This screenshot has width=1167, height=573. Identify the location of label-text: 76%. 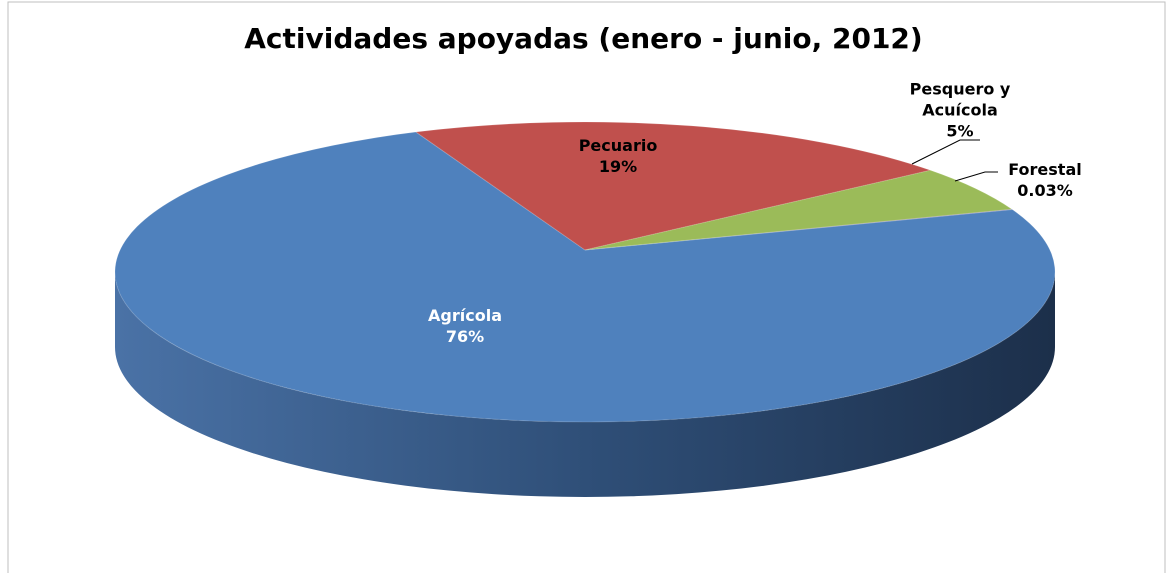
(465, 336).